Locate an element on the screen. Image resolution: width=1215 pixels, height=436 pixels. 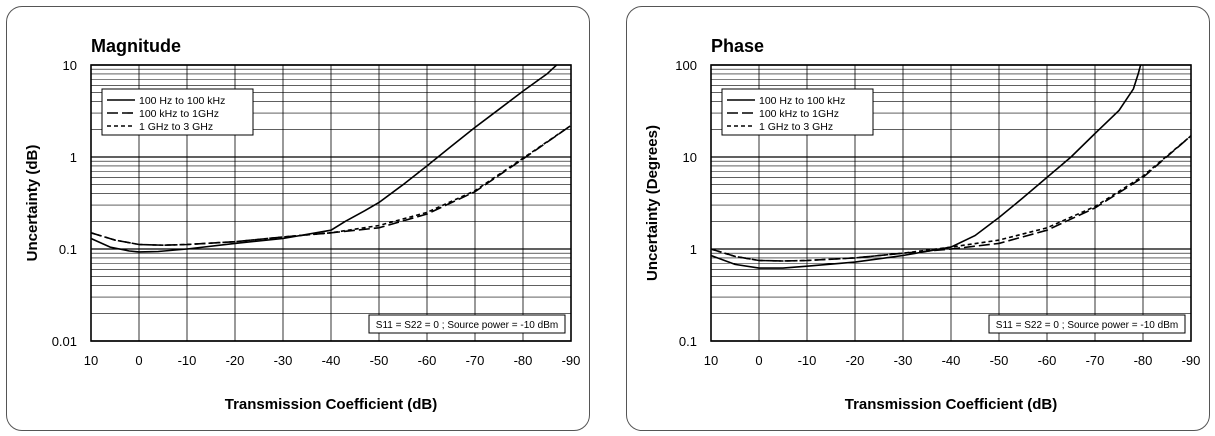
y-tick-label: 100 is located at coordinates (686, 65).